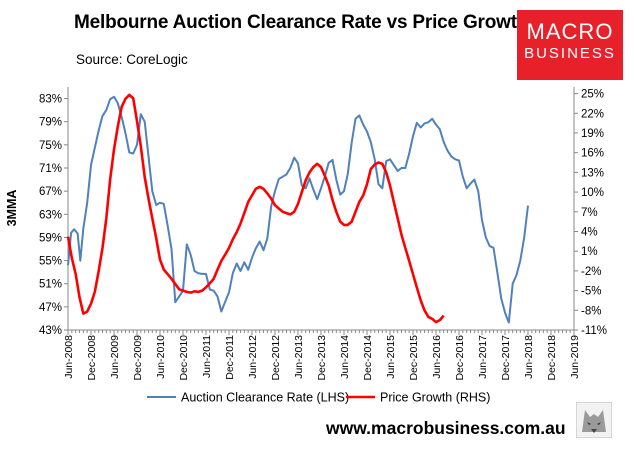  What do you see at coordinates (92, 358) in the screenshot?
I see `x-tick-label: Dec-2008` at bounding box center [92, 358].